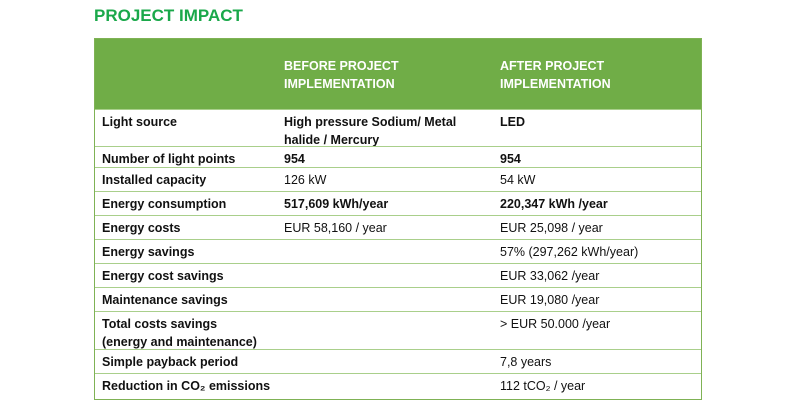 Image resolution: width=795 pixels, height=407 pixels. What do you see at coordinates (398, 251) in the screenshot?
I see `table-row: Energy savings 57% (297,262 kWh/year)` at bounding box center [398, 251].